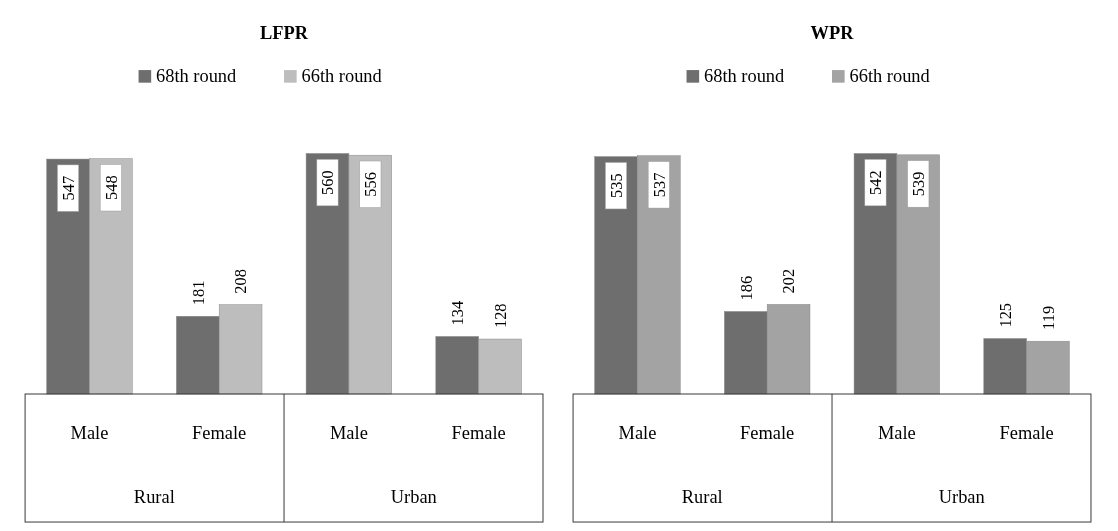  What do you see at coordinates (832, 33) in the screenshot?
I see `chart-title: WPR` at bounding box center [832, 33].